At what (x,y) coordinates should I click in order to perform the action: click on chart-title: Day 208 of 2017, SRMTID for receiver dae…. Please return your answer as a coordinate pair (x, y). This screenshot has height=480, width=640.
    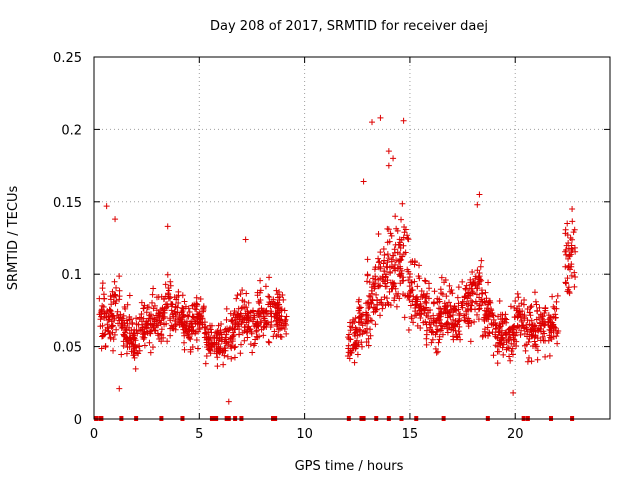
    Looking at the image, I should click on (349, 26).